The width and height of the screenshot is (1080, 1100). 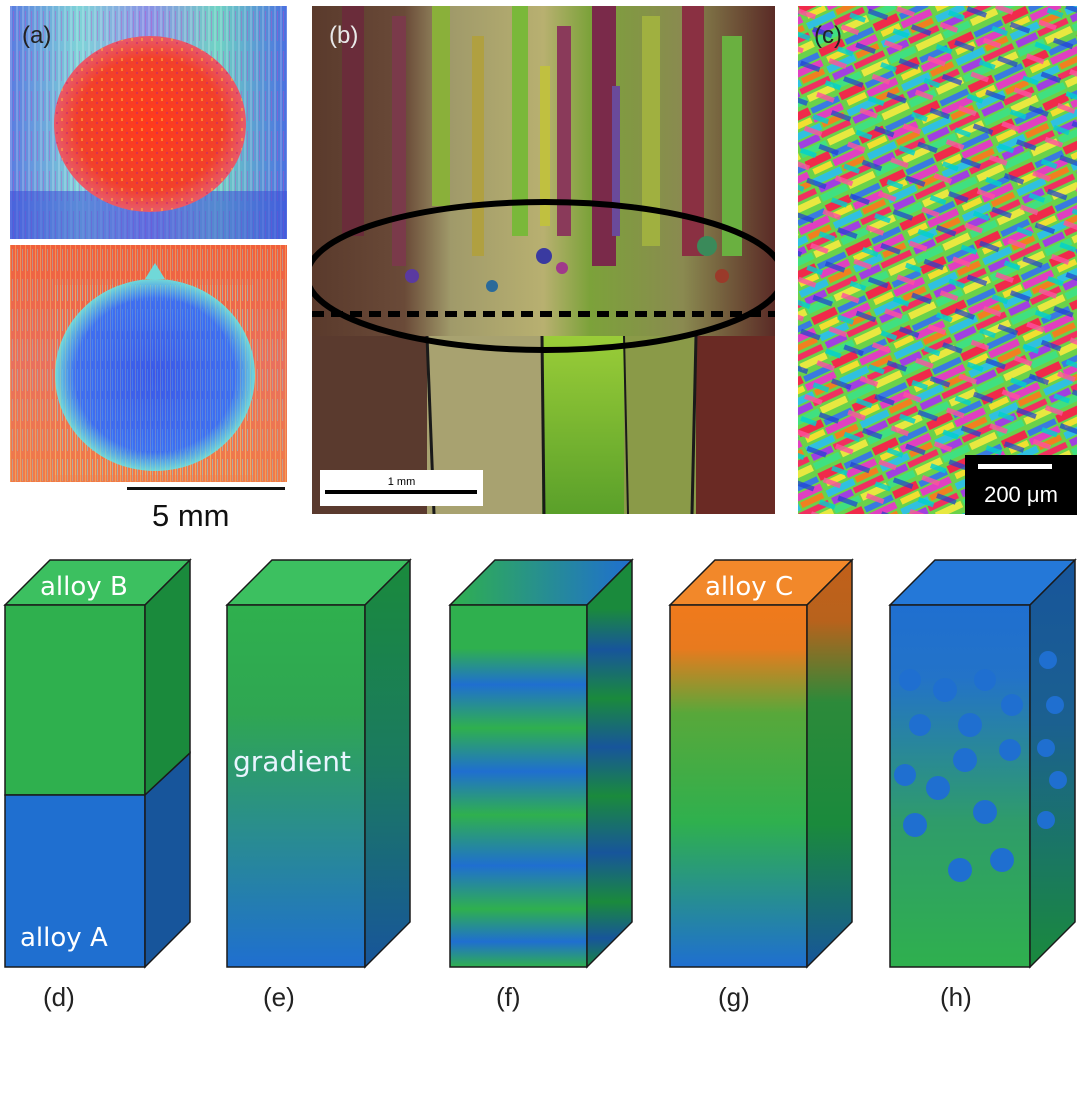 What do you see at coordinates (937, 260) in the screenshot?
I see `ebsd-map-c` at bounding box center [937, 260].